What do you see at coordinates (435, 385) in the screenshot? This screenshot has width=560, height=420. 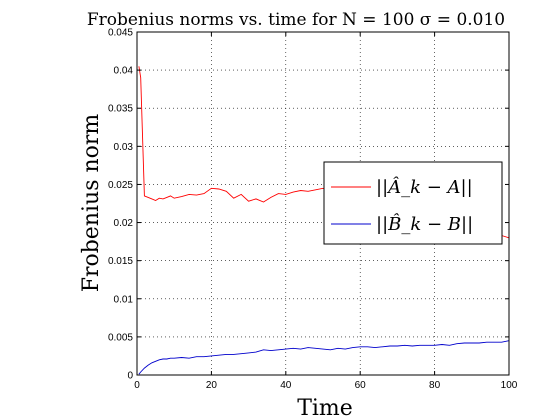 I see `x-tick-label: 80` at bounding box center [435, 385].